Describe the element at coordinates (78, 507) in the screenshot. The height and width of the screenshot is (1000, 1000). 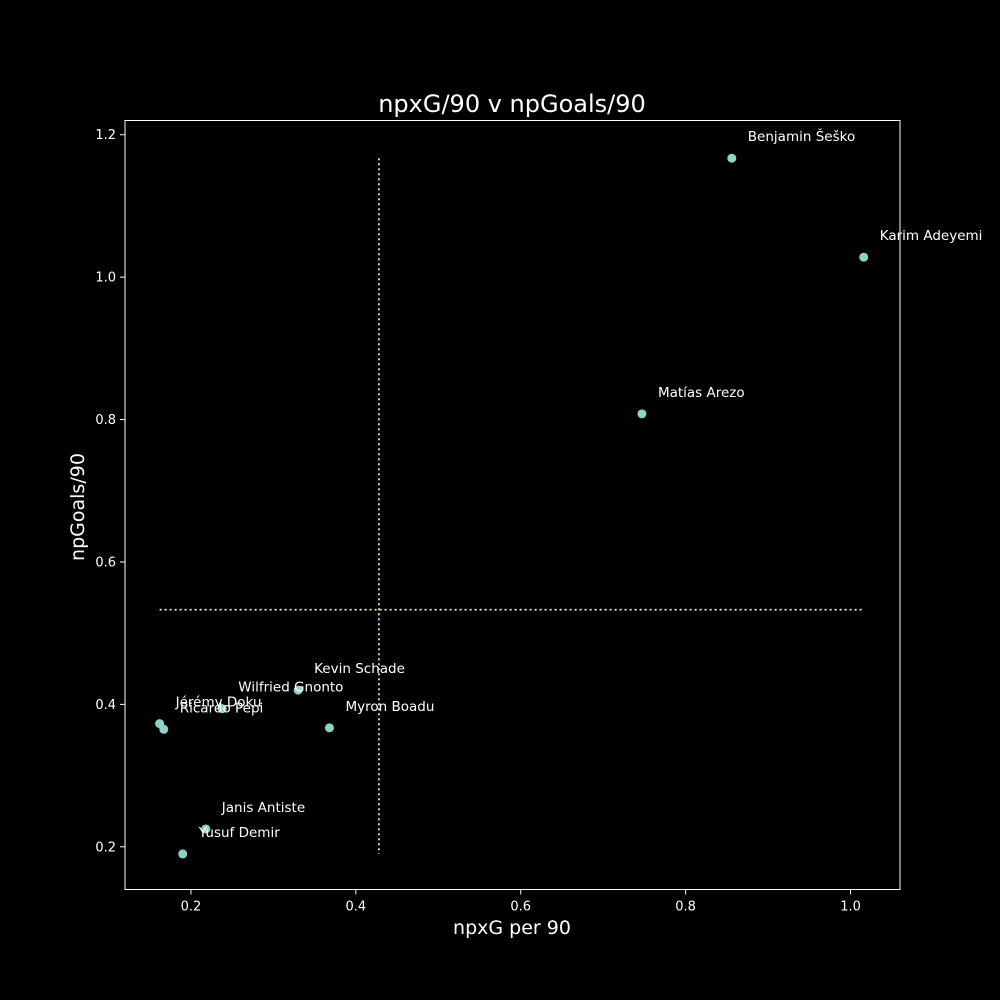
I see `y-axis-label: npGoals/90` at that location.